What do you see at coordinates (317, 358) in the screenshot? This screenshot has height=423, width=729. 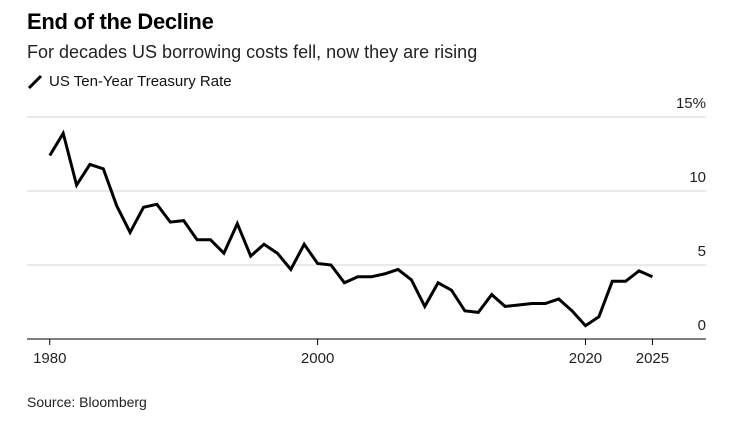 I see `x-tick-label: 2000` at bounding box center [317, 358].